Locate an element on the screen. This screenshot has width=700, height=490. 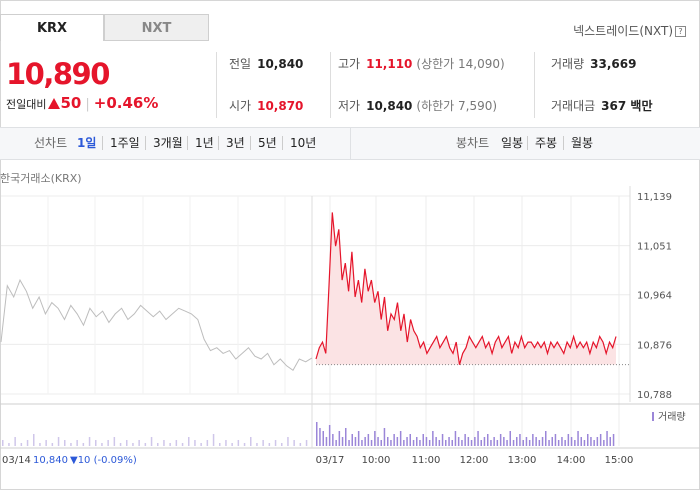
series-line-prev is located at coordinates (156, 325).